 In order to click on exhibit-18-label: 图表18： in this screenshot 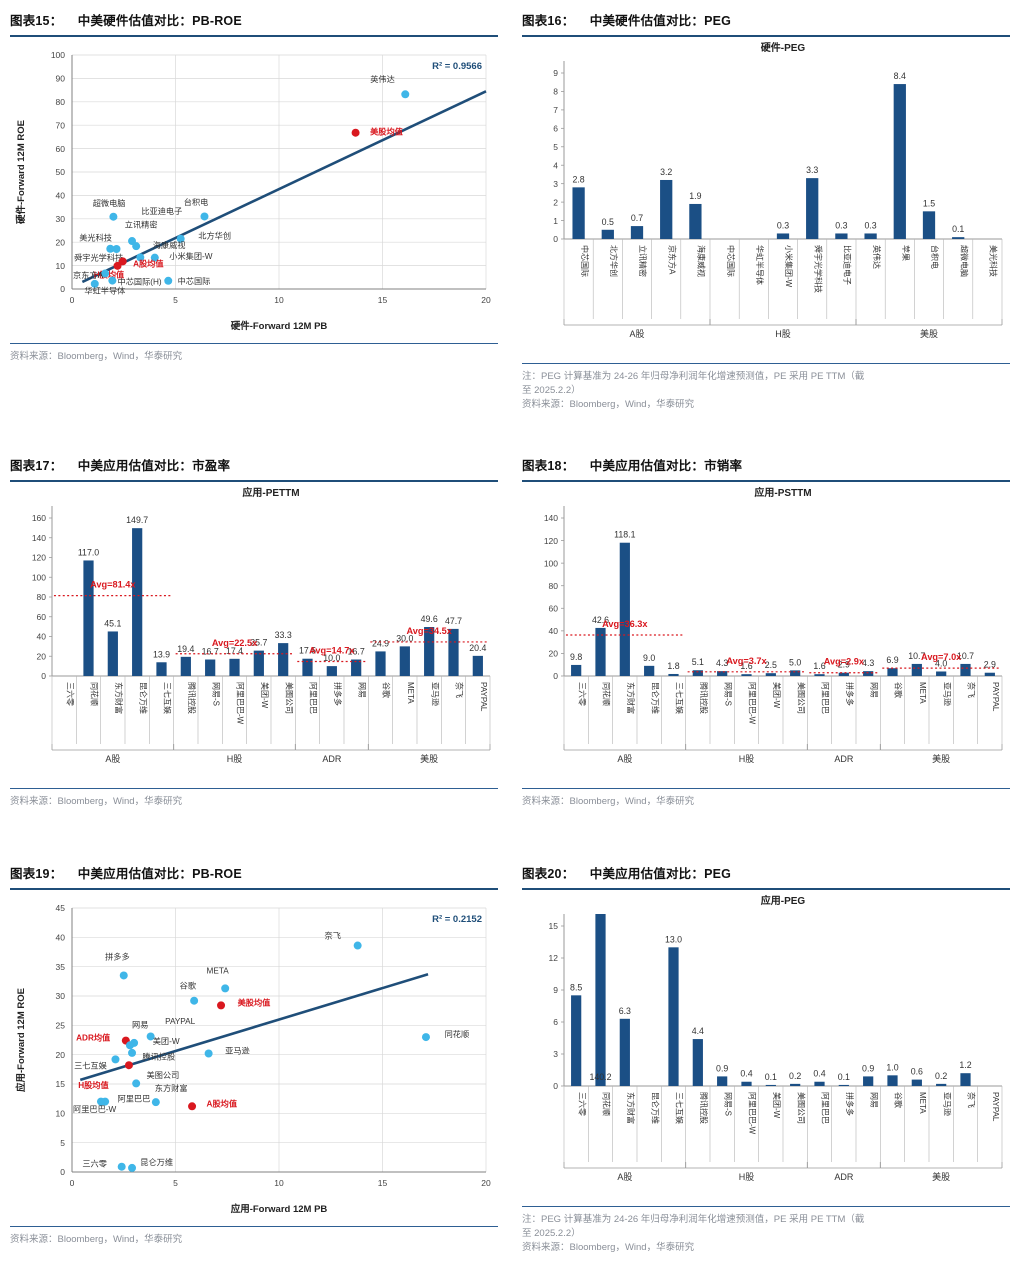, I will do `click(548, 466)`.